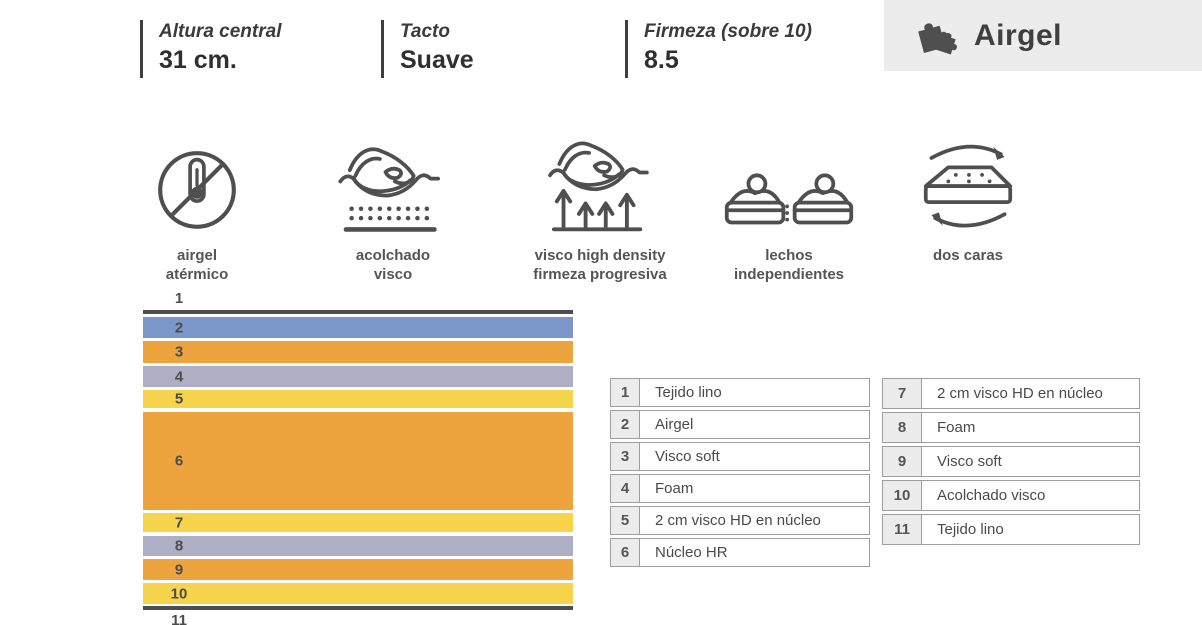  What do you see at coordinates (358, 461) in the screenshot?
I see `layer-band-6: 6` at bounding box center [358, 461].